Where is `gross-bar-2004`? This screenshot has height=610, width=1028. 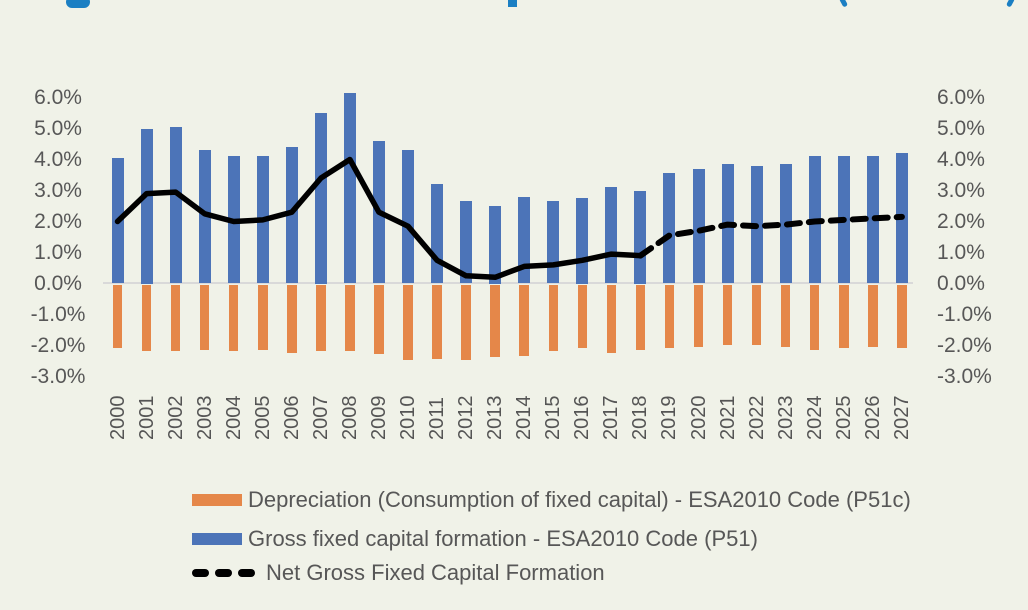 gross-bar-2004 is located at coordinates (233, 220).